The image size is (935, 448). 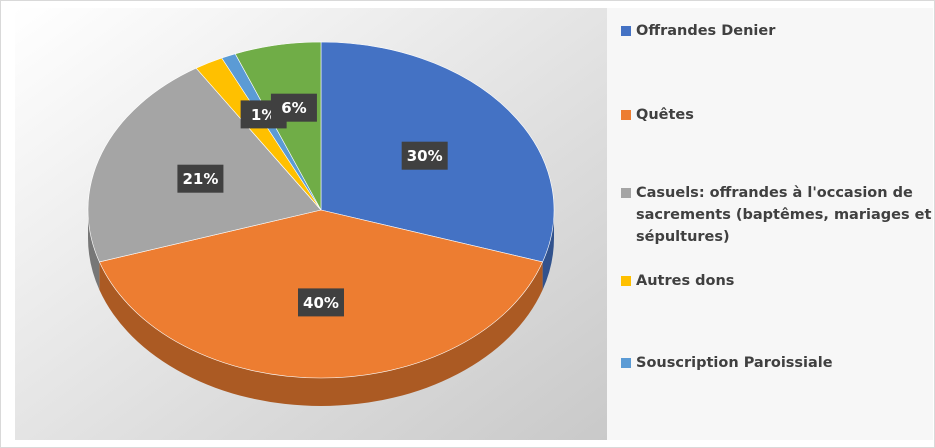 I want to click on data-label: 1%, so click(x=263, y=115).